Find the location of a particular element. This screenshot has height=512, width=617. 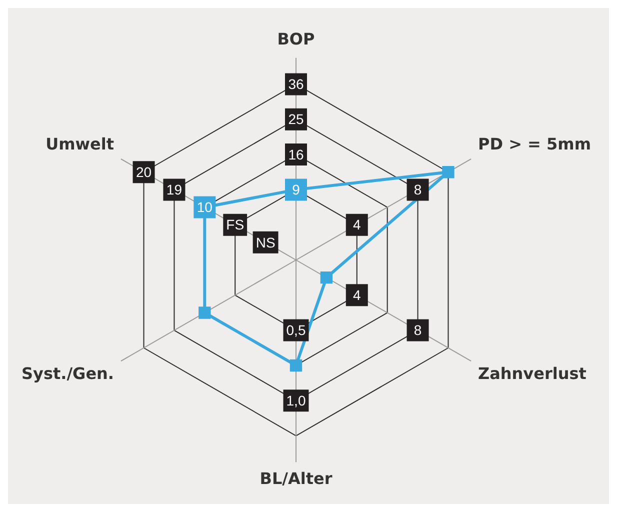

spoke-label: BL/Alter is located at coordinates (296, 478).